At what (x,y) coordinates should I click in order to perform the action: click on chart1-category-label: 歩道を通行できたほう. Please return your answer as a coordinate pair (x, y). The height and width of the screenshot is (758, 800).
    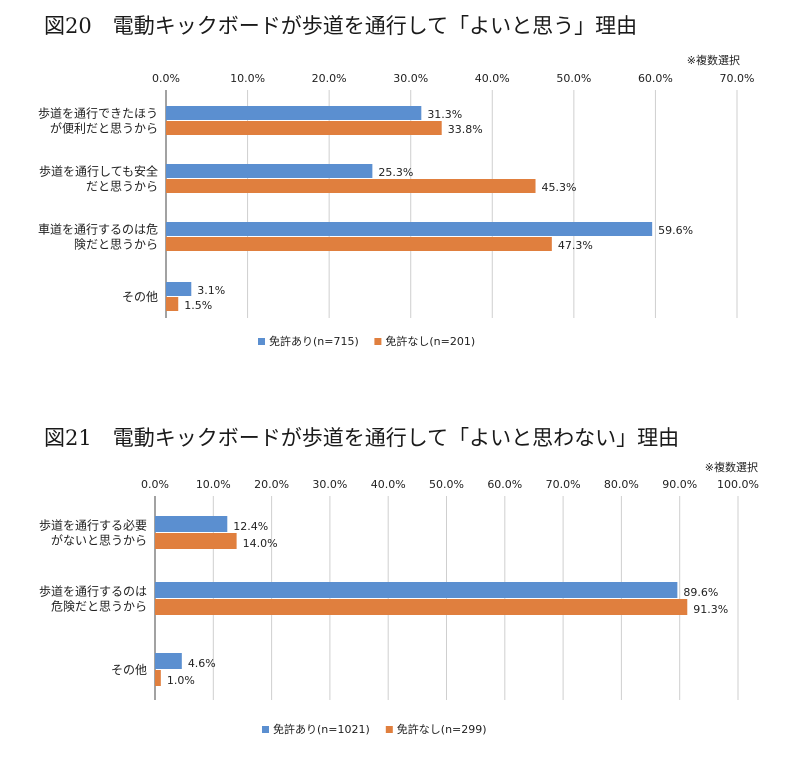
    Looking at the image, I should click on (98, 113).